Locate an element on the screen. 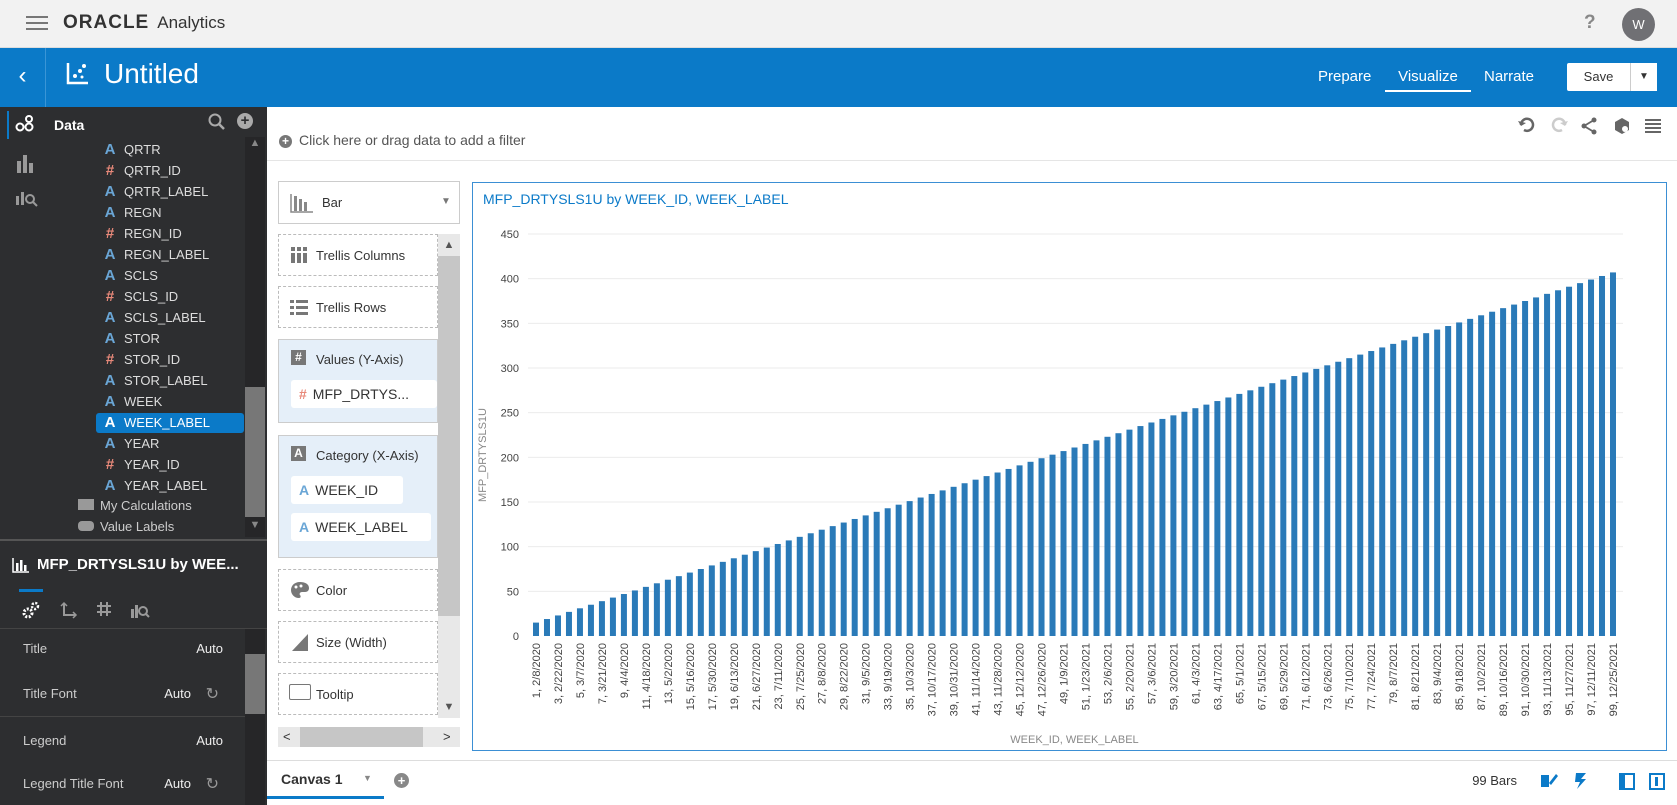 The width and height of the screenshot is (1677, 805). folder-value-labels: Value Labels is located at coordinates (126, 526).